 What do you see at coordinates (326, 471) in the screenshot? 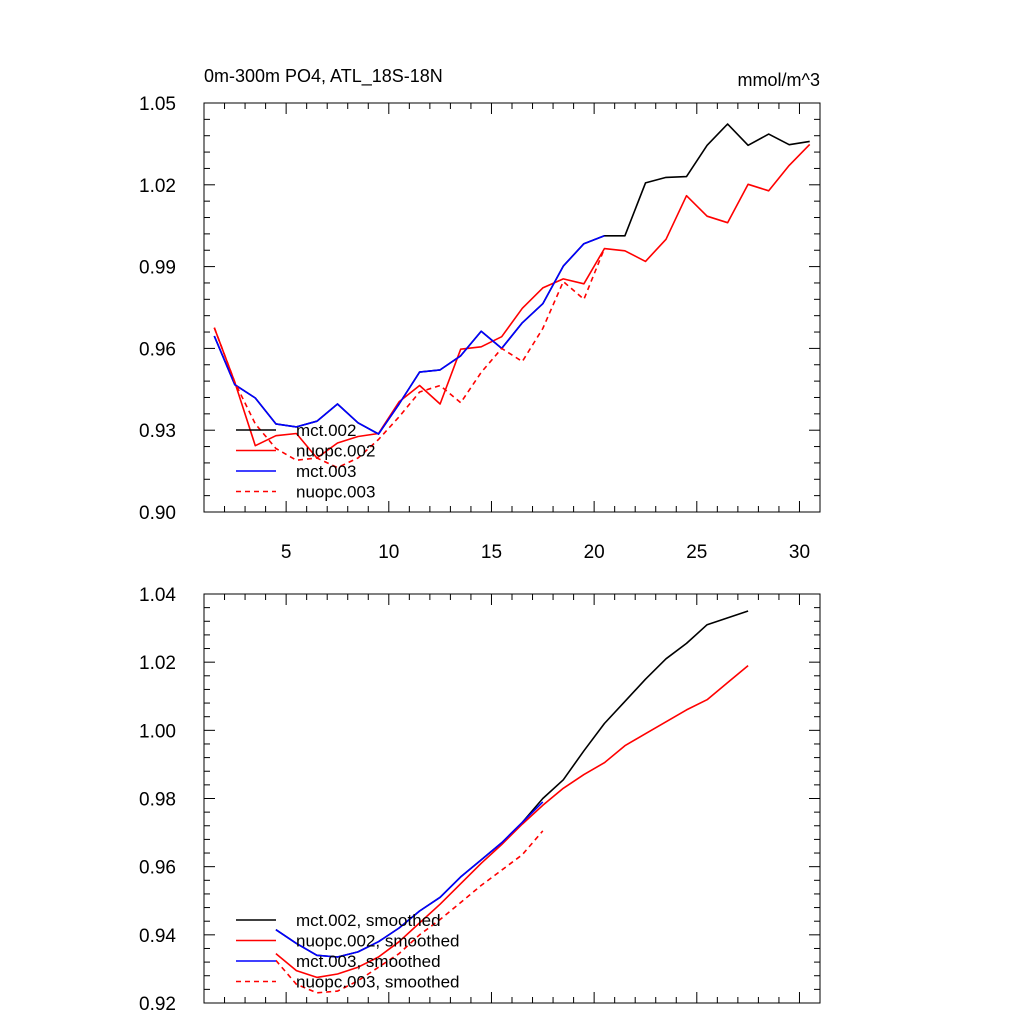
I see `top-legend-label-3: mct.003` at bounding box center [326, 471].